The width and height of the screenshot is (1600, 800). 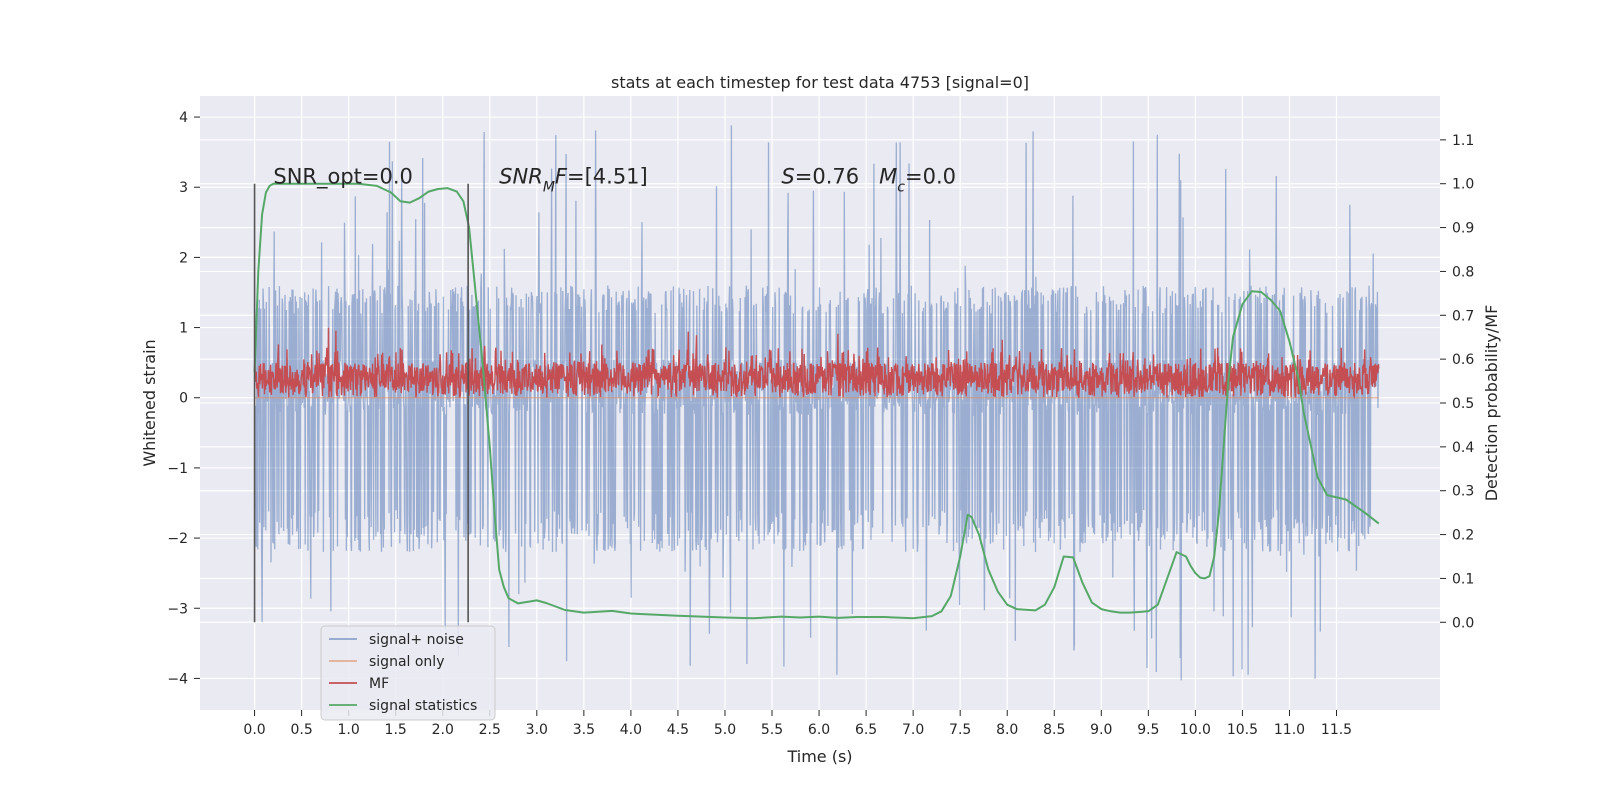 I want to click on legend-frame, so click(x=408, y=673).